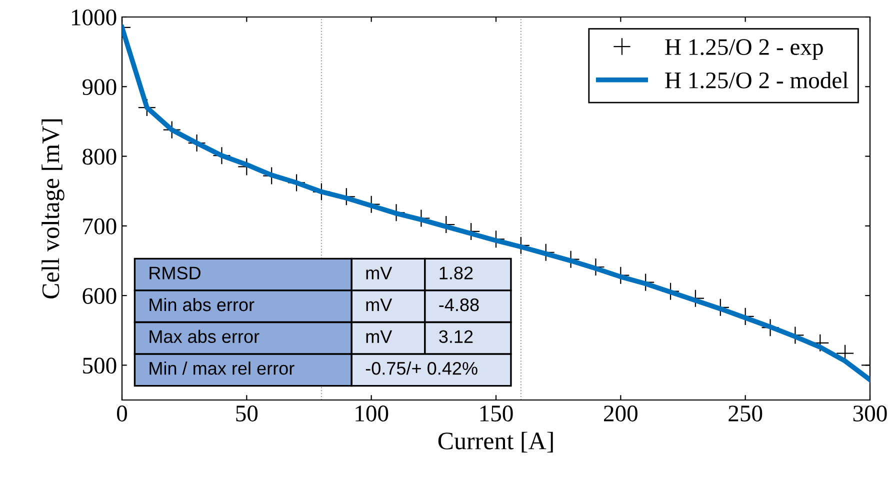 This screenshot has height=486, width=891. I want to click on y-tick-label: 600, so click(99, 296).